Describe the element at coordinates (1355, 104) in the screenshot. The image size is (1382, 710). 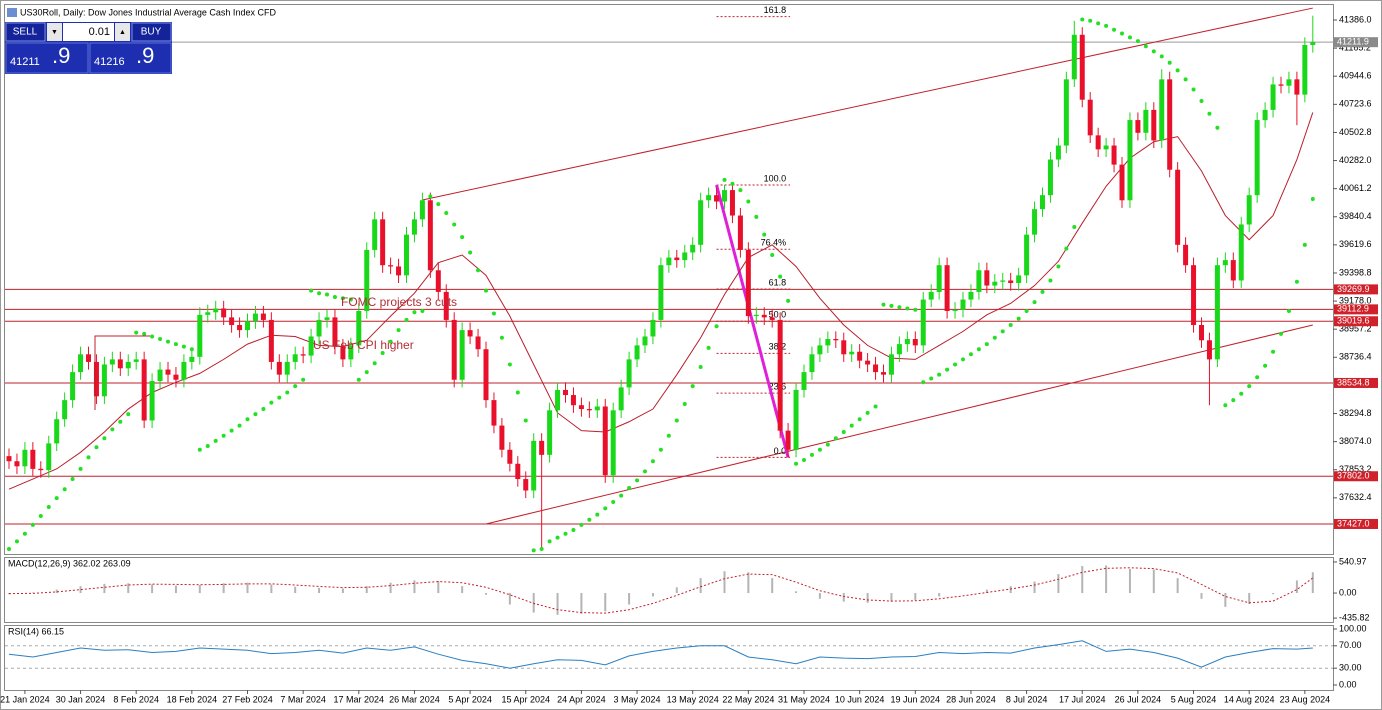
I see `y-tick-label: 40723.6` at that location.